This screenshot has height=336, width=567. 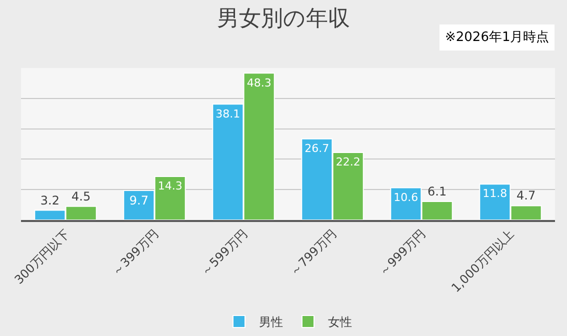 I want to click on data-label: 48.3, so click(x=259, y=83).